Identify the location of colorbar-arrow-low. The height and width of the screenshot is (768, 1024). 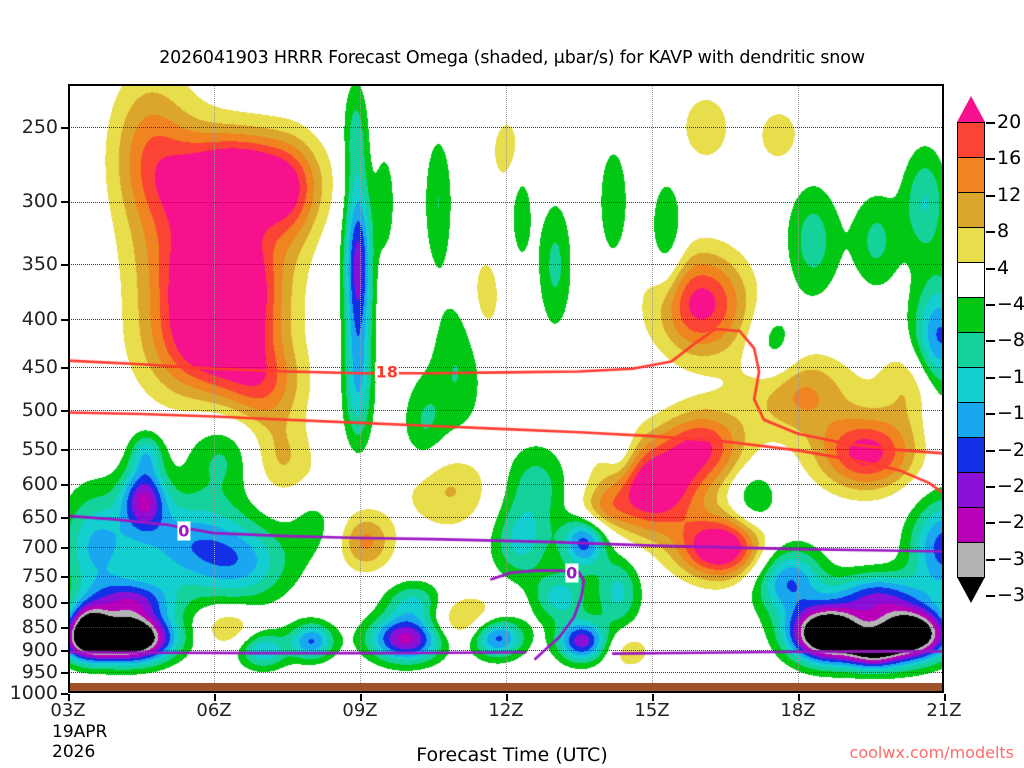
(971, 590).